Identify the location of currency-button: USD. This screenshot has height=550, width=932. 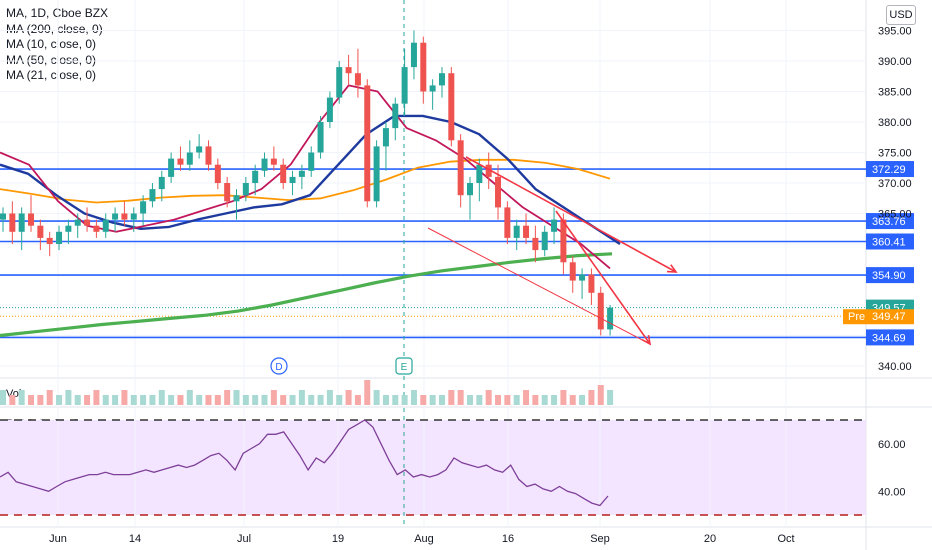
(901, 15).